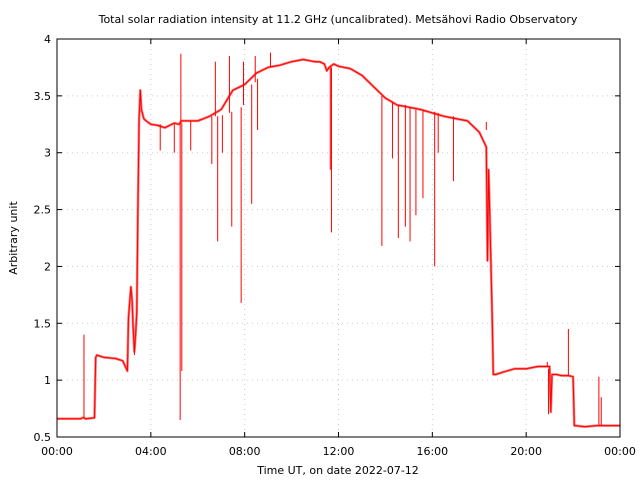 The image size is (640, 485). I want to click on y-tick-label: 2.5, so click(43, 210).